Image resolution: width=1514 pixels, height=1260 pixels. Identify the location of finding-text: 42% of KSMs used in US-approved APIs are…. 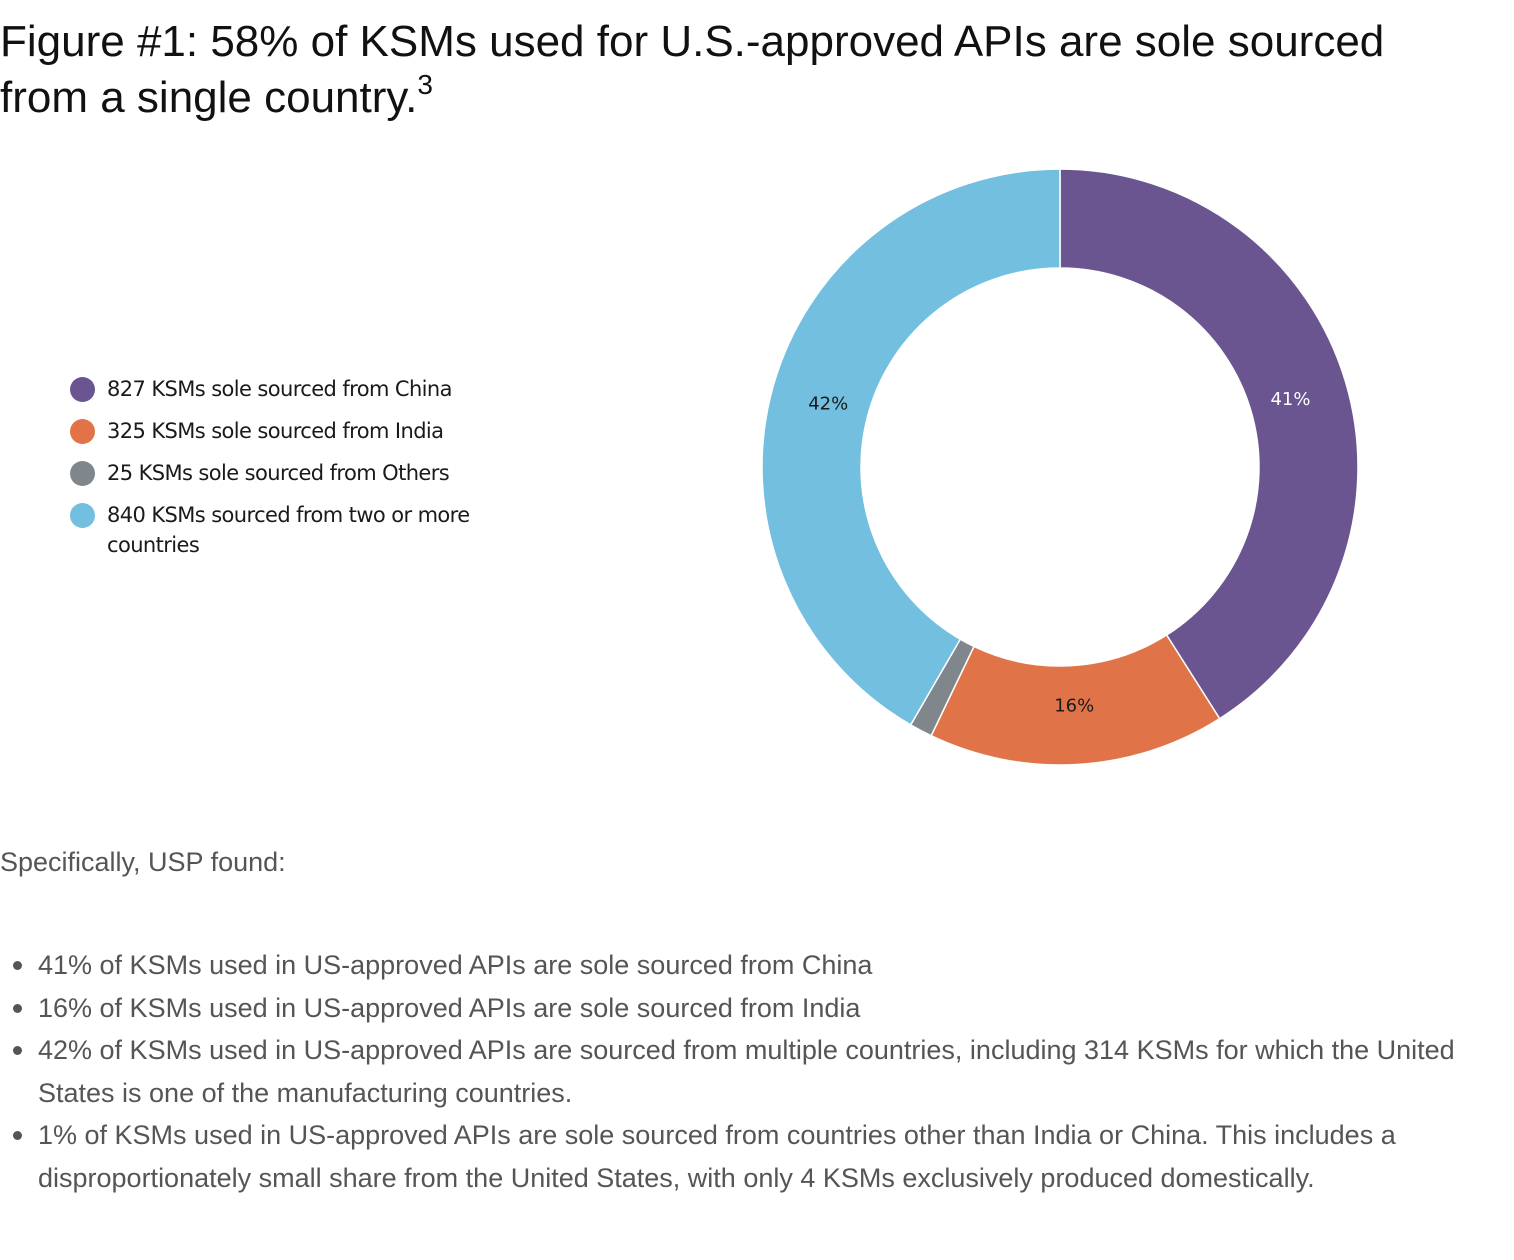
(746, 1071).